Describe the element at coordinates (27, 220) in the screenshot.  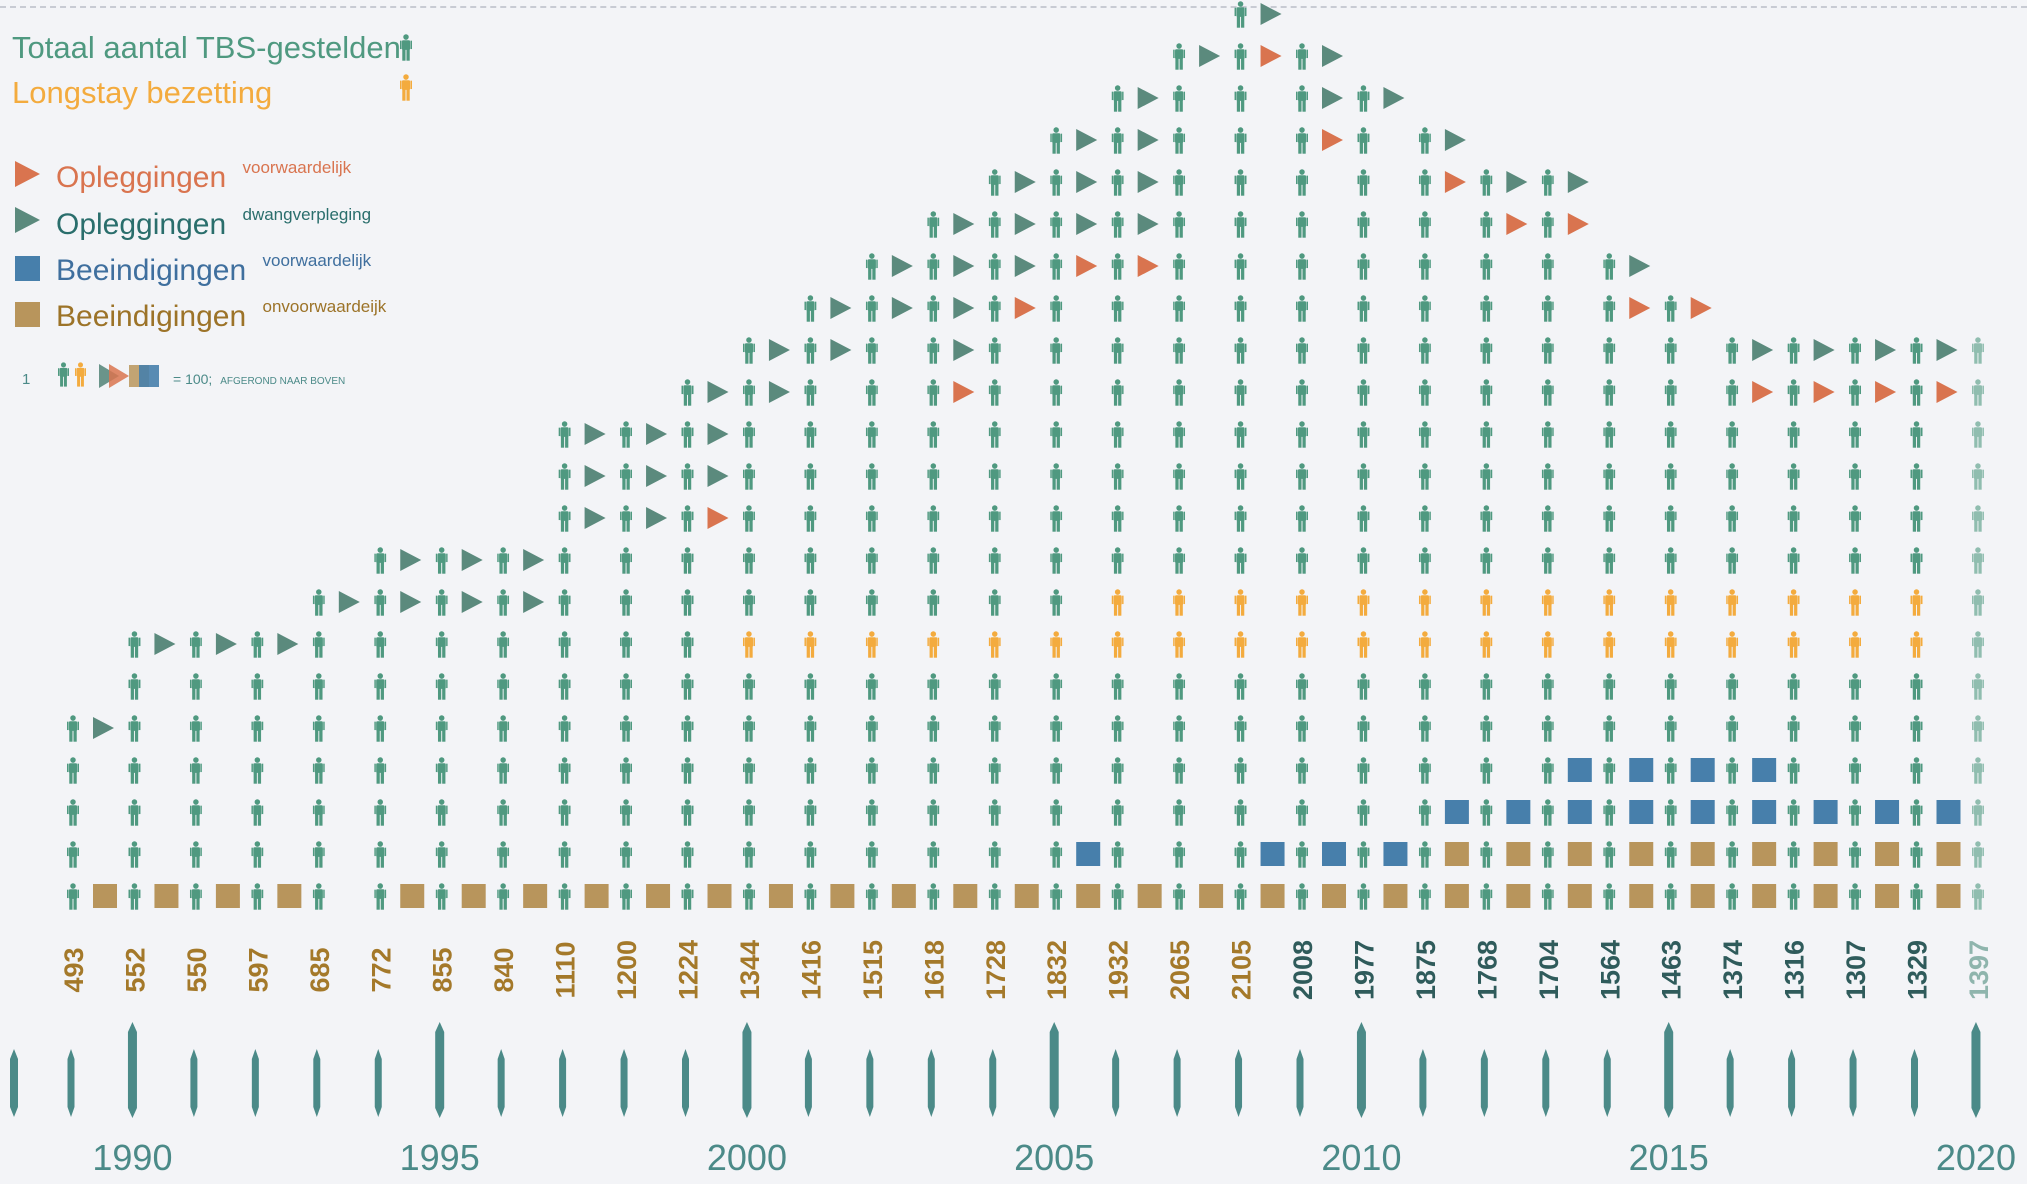
I see `legend-opl-dwang-triangle-icon` at that location.